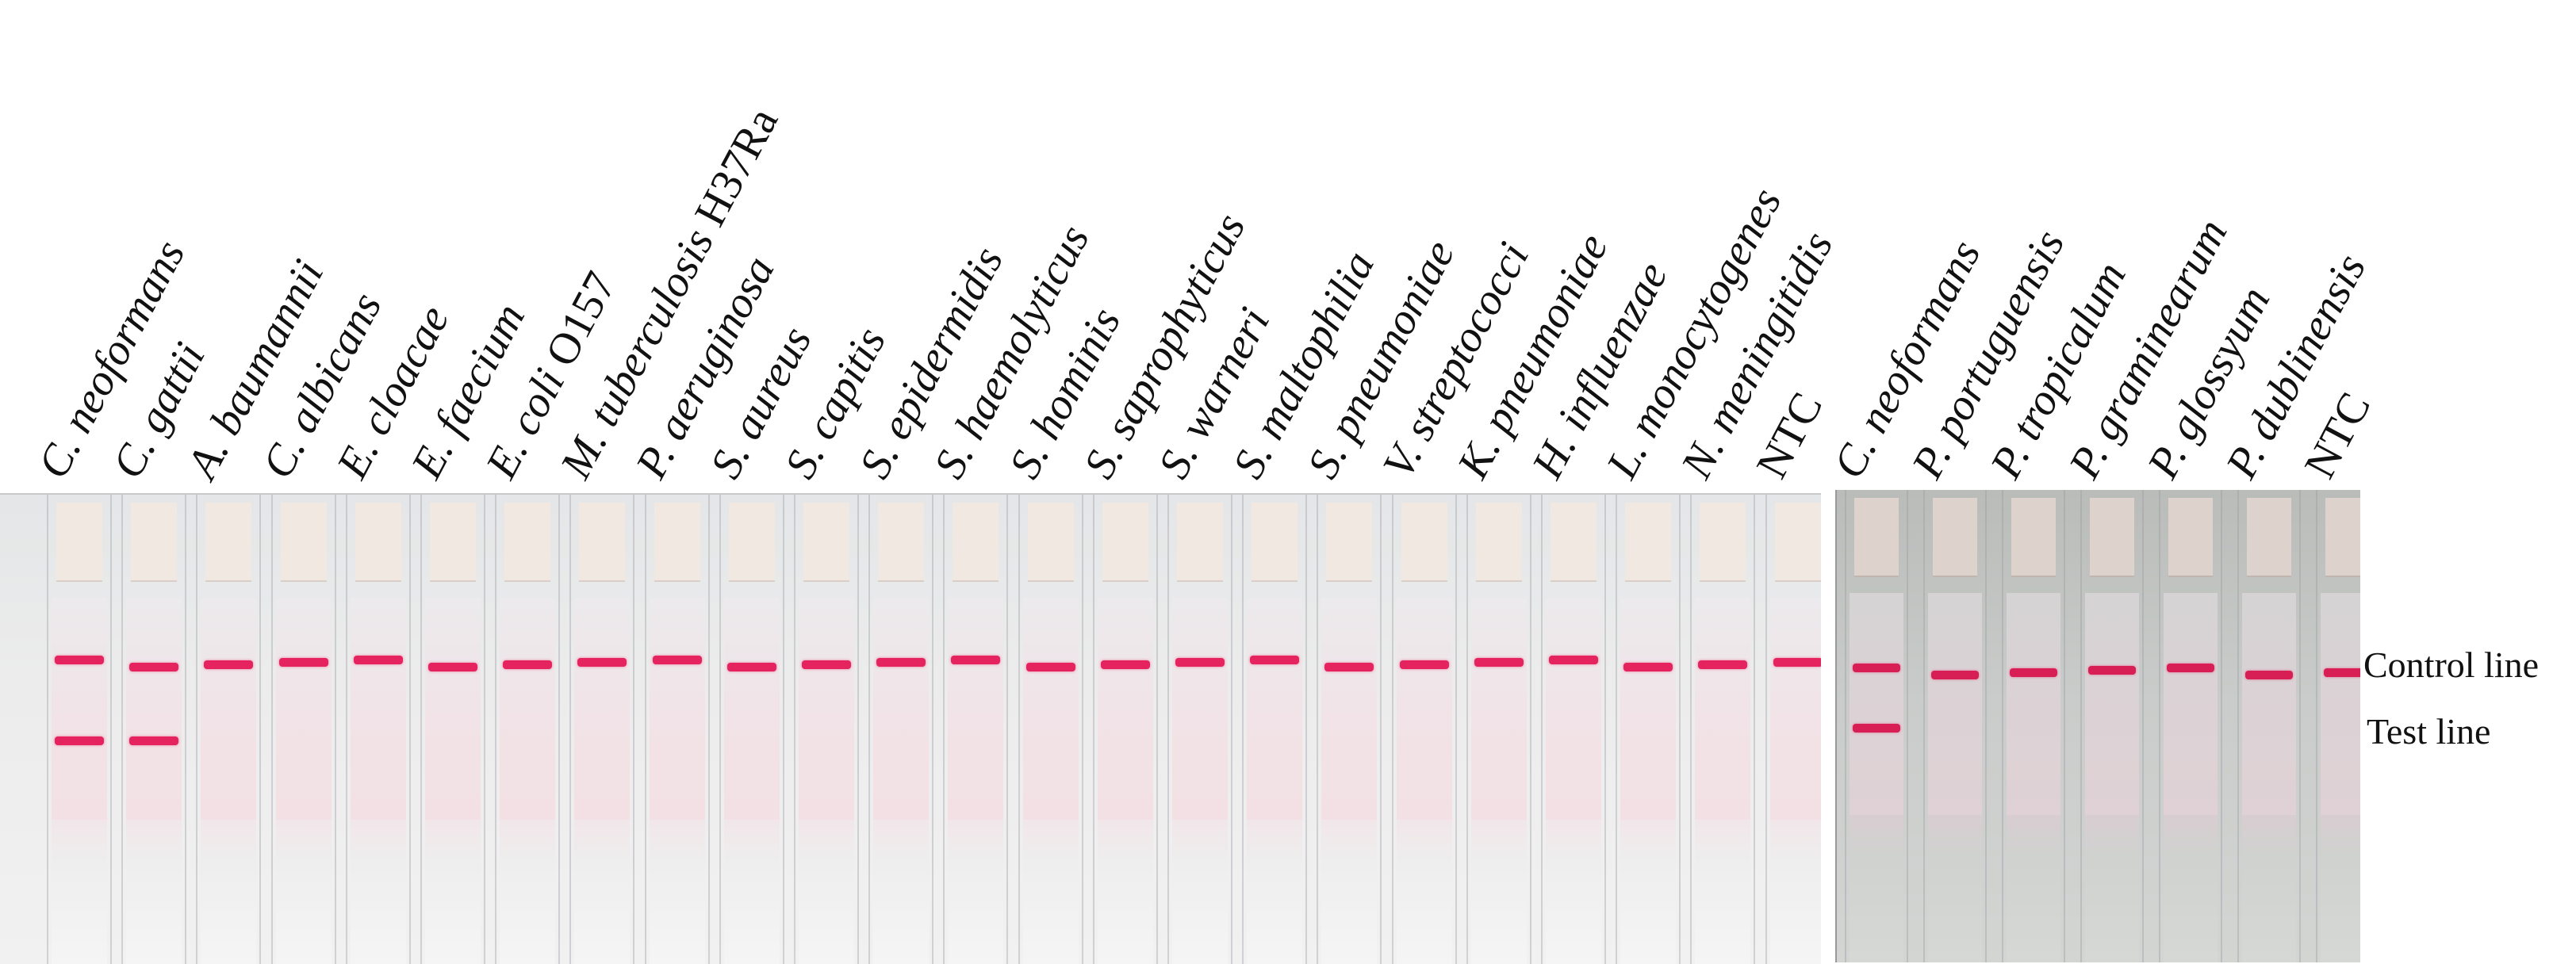 This screenshot has height=964, width=2576. Describe the element at coordinates (2429, 731) in the screenshot. I see `test-line-annotation: Test line` at that location.